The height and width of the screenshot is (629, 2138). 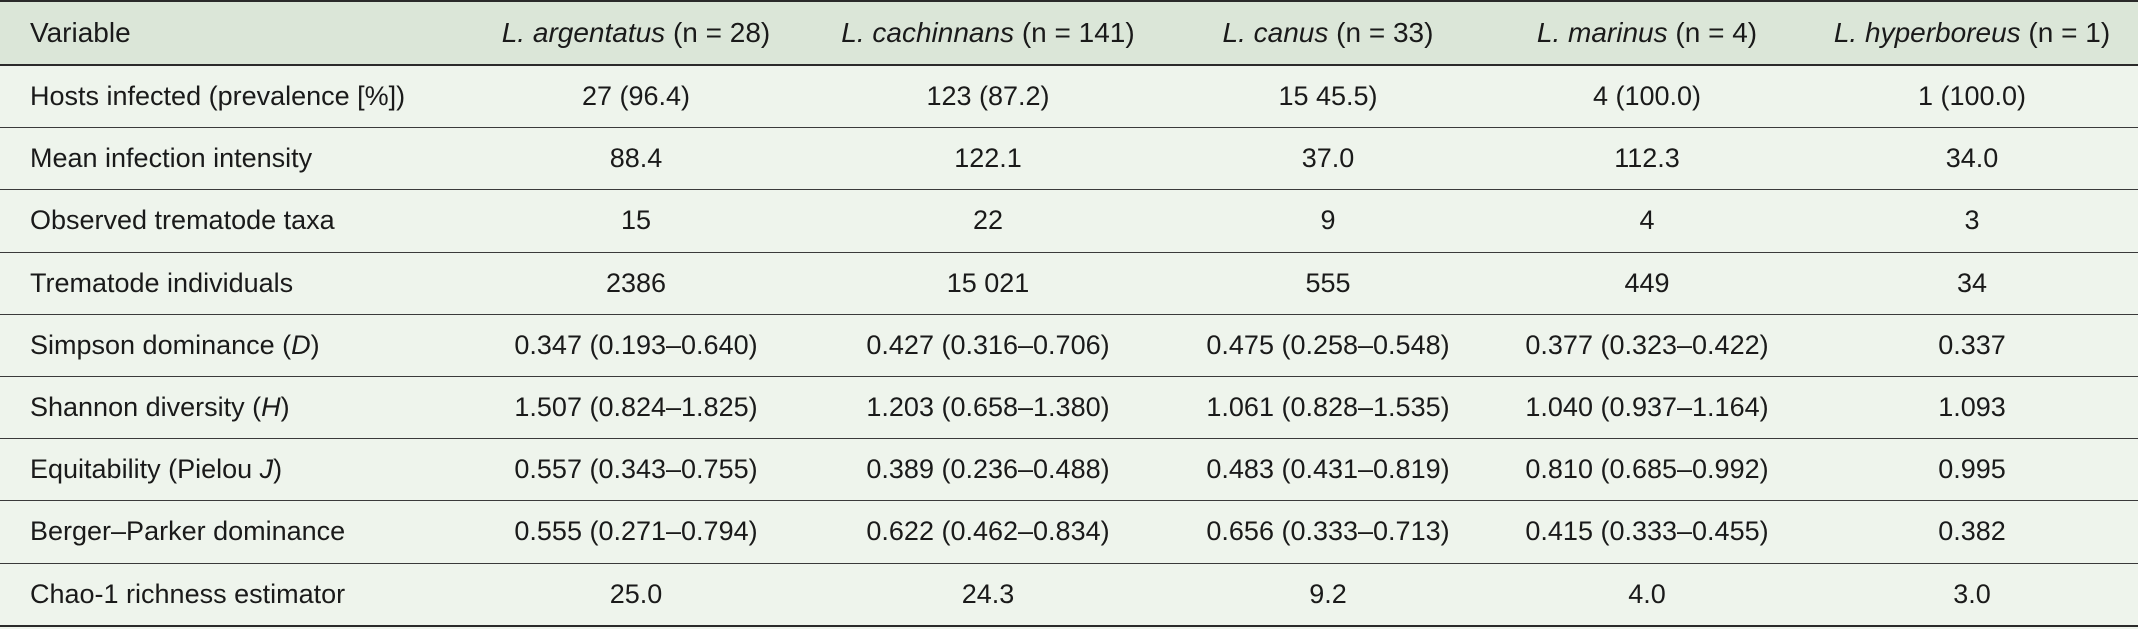 I want to click on table-cell: 112.3, so click(x=1647, y=158).